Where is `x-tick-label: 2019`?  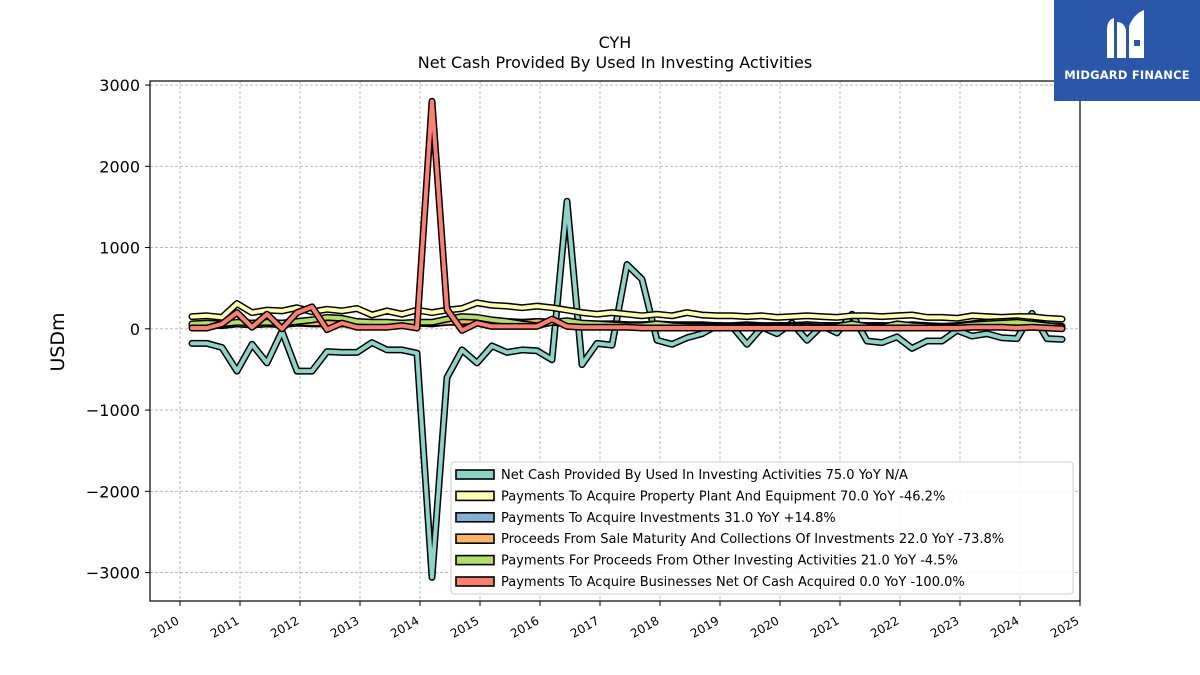
x-tick-label: 2019 is located at coordinates (704, 626).